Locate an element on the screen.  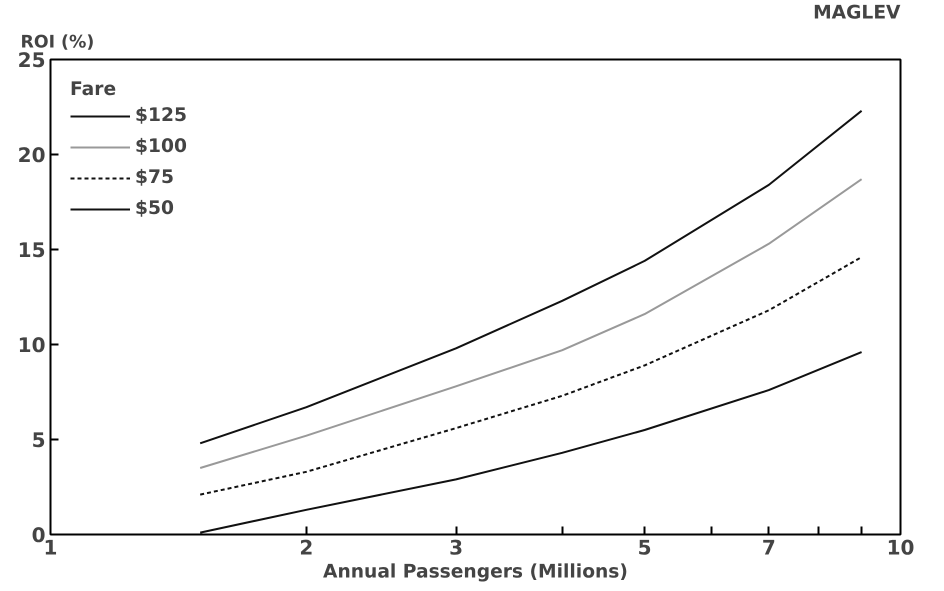
x-tick-label: 2 is located at coordinates (306, 548).